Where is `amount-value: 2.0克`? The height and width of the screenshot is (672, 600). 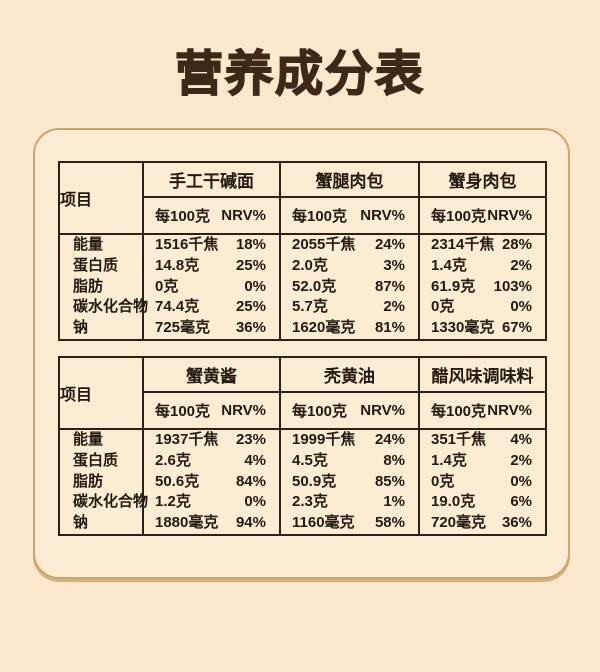
amount-value: 2.0克 is located at coordinates (310, 265).